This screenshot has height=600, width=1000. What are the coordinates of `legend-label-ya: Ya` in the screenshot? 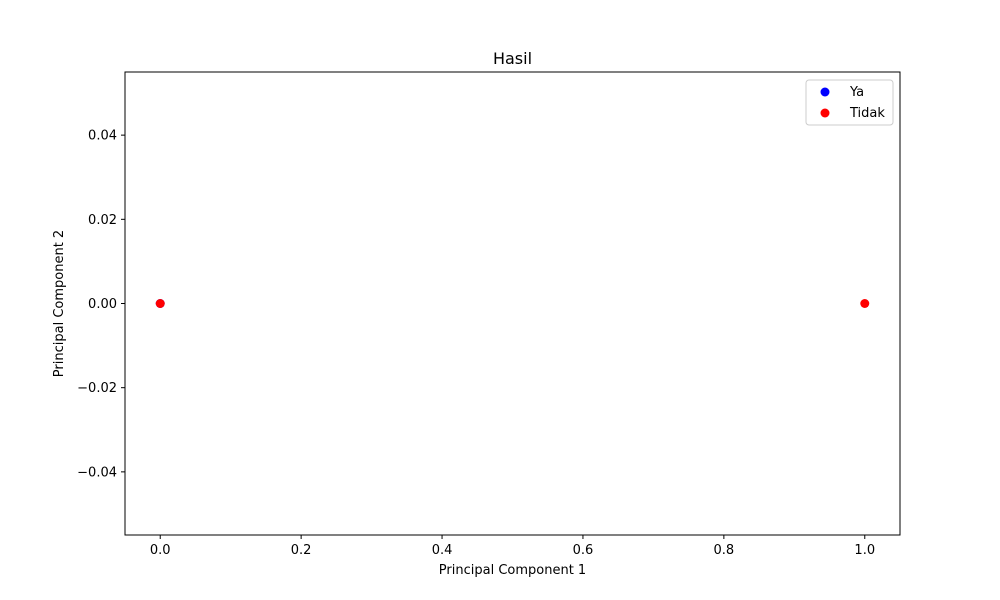 It's located at (856, 92).